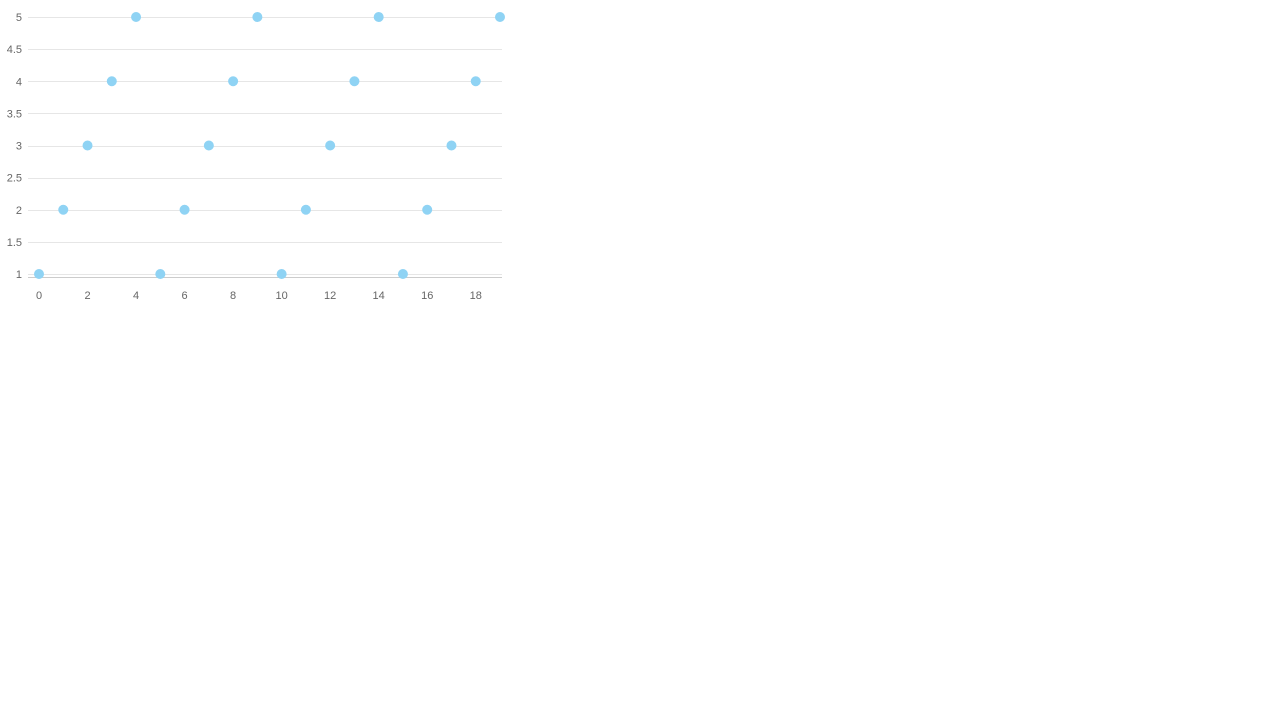 The image size is (1280, 720). I want to click on x-tick-label: 10, so click(282, 296).